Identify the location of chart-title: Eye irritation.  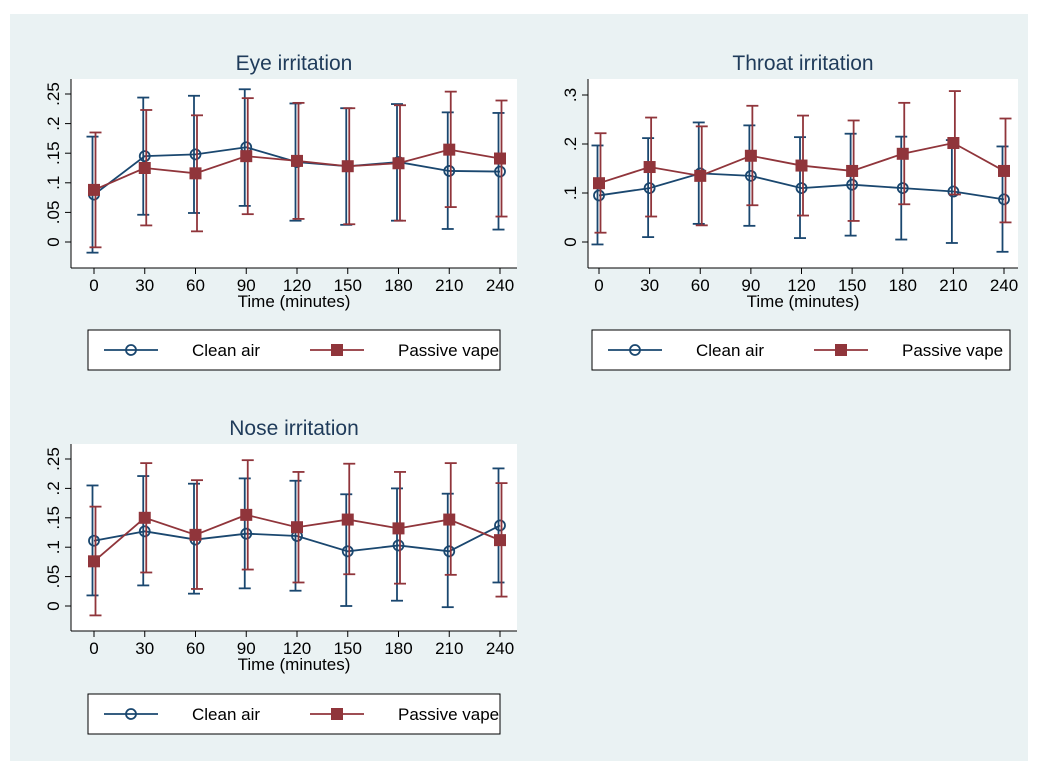
(294, 63).